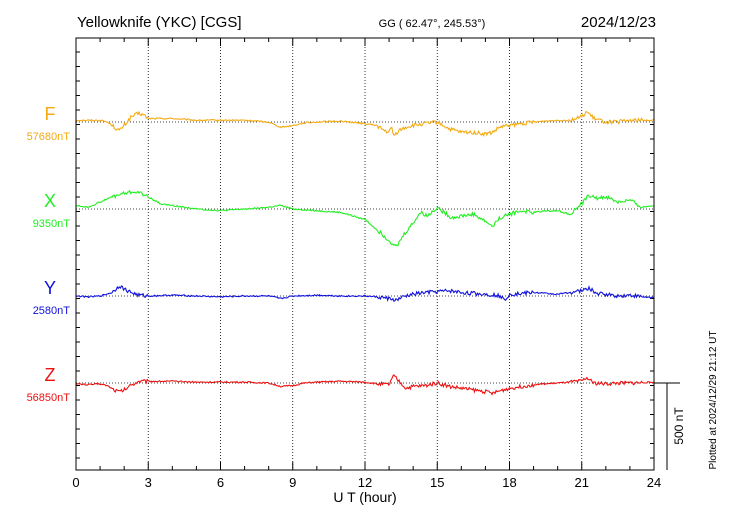 Image resolution: width=730 pixels, height=520 pixels. Describe the element at coordinates (49, 398) in the screenshot. I see `baseline-value-z: 56850nT` at that location.